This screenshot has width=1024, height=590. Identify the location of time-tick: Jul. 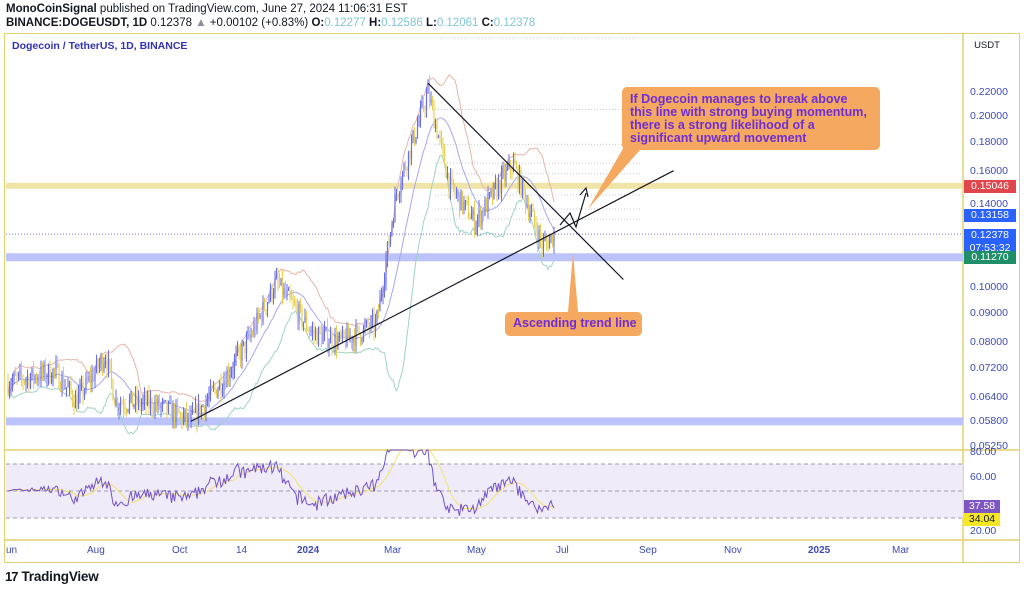
(562, 550).